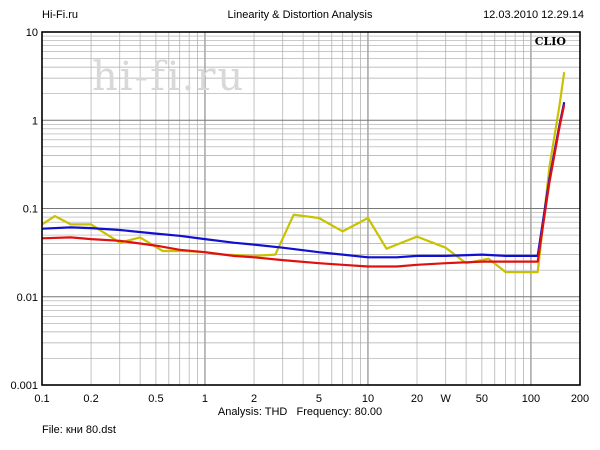 This screenshot has height=450, width=600. What do you see at coordinates (531, 399) in the screenshot?
I see `x-tick-label: 100` at bounding box center [531, 399].